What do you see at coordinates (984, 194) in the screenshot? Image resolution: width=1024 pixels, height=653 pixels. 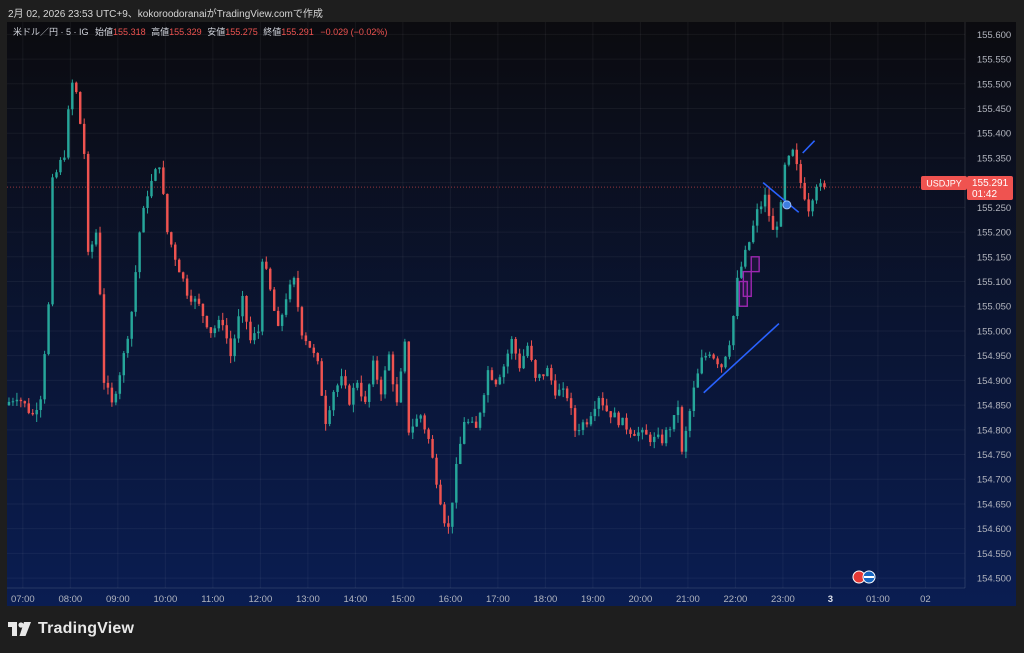 I see `candle-countdown: 01:42` at bounding box center [984, 194].